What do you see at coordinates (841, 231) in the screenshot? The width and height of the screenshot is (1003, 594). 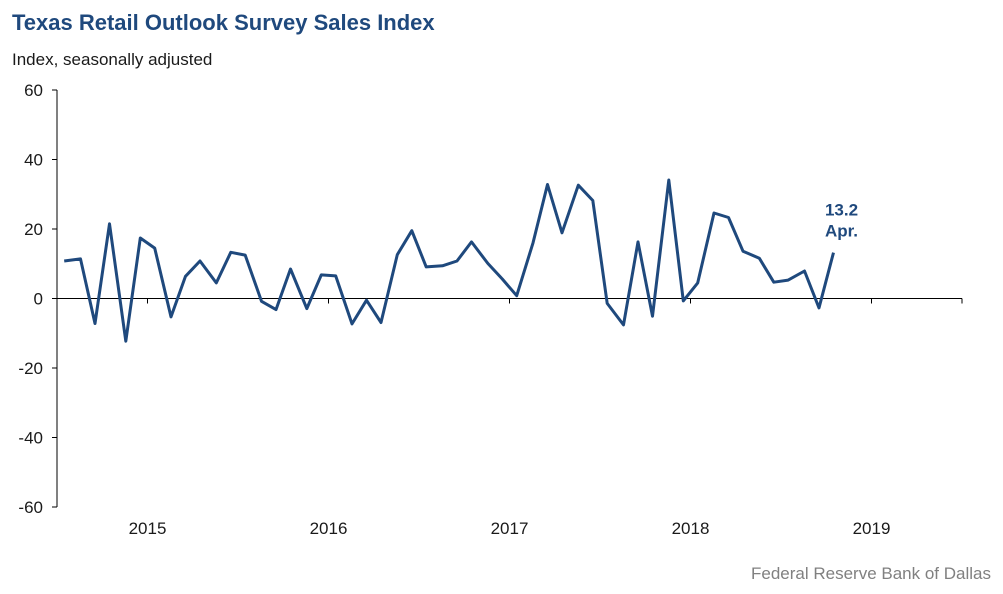 I see `annotation-label: Apr.` at bounding box center [841, 231].